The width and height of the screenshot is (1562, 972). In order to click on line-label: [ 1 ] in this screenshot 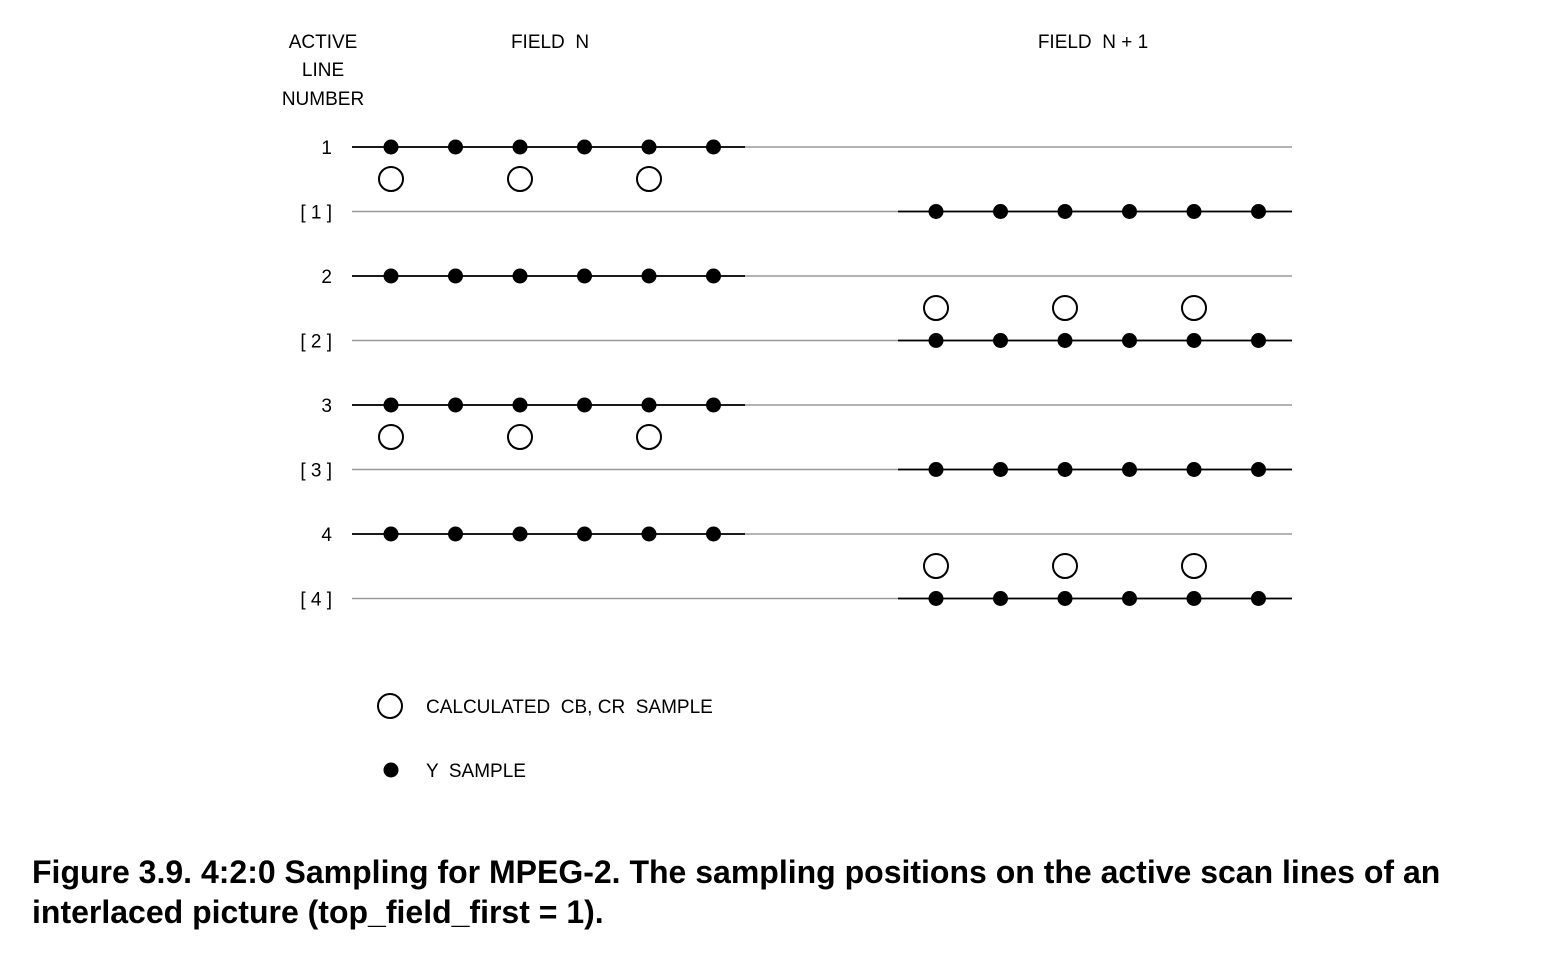, I will do `click(316, 213)`.